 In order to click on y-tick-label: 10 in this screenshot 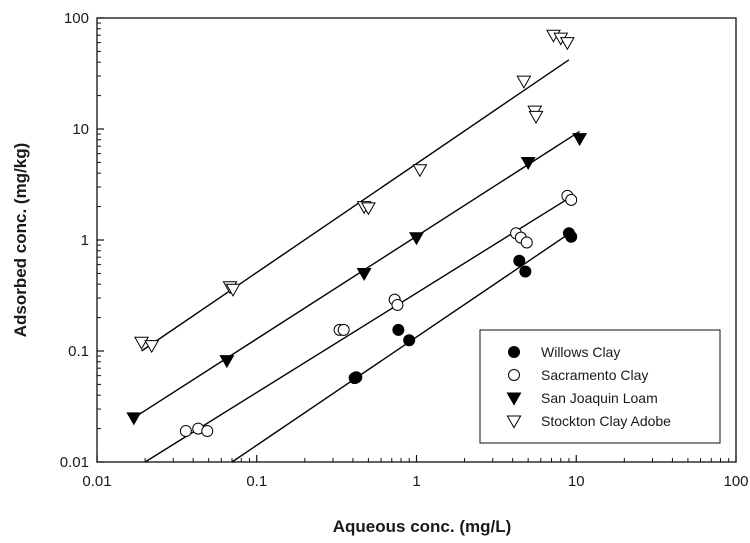, I will do `click(80, 129)`.